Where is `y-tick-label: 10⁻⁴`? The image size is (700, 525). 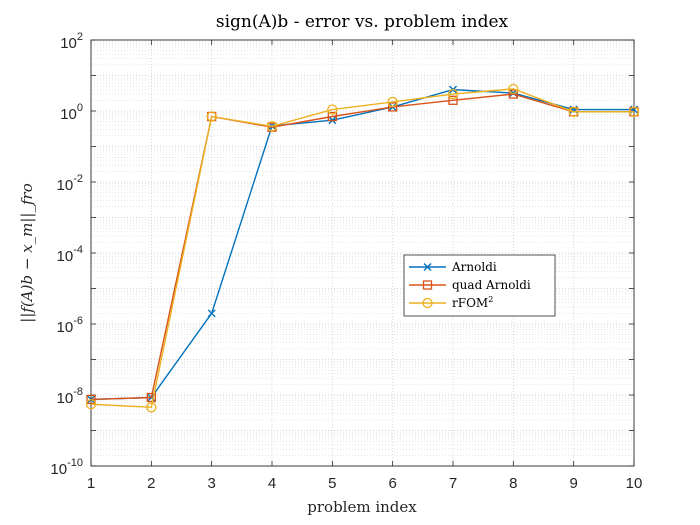
y-tick-label: 10⁻⁴ is located at coordinates (70, 254).